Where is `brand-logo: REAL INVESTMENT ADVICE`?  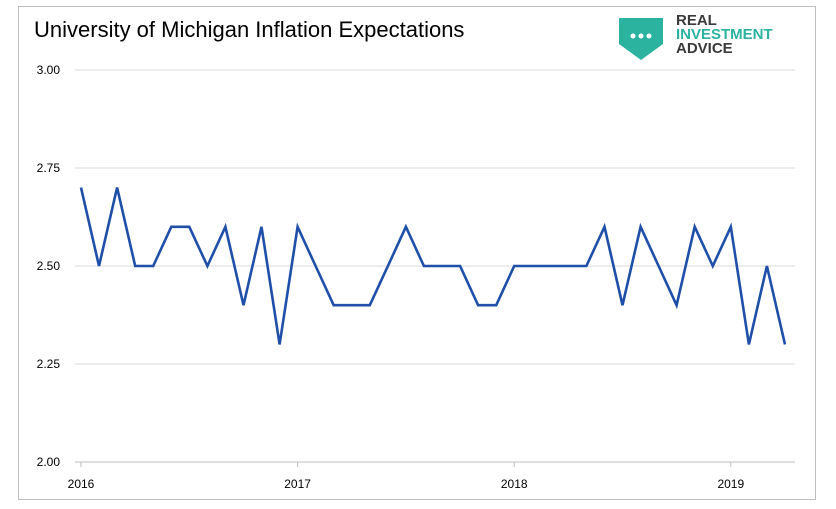
brand-logo: REAL INVESTMENT ADVICE is located at coordinates (711, 37).